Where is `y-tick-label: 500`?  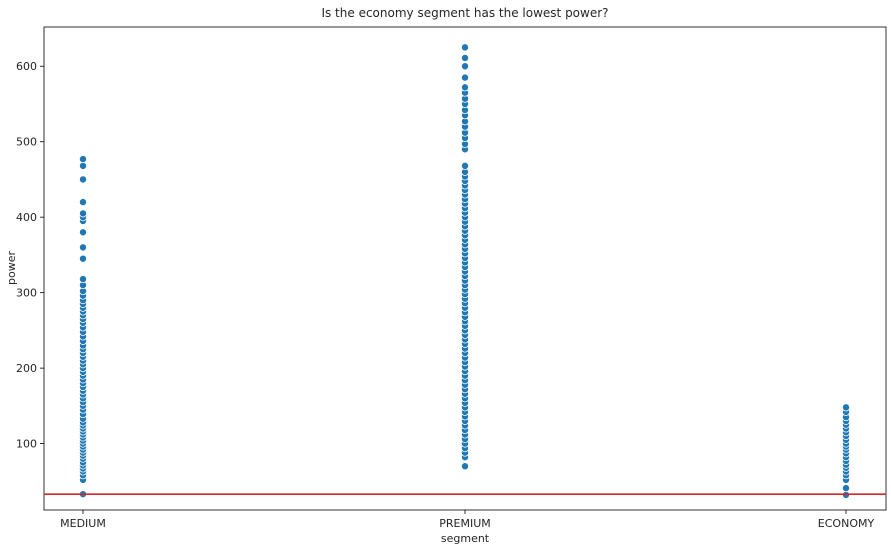 y-tick-label: 500 is located at coordinates (26, 142).